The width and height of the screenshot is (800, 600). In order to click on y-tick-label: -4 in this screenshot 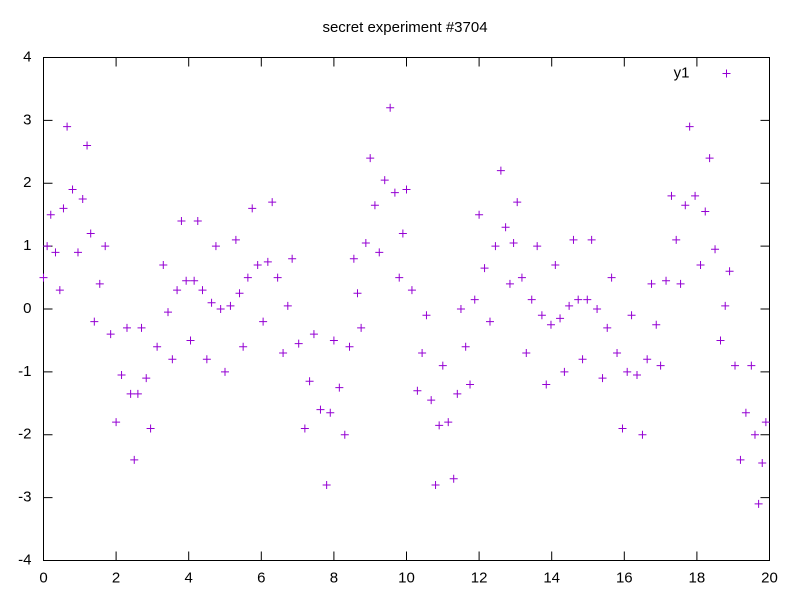, I will do `click(24, 559)`.